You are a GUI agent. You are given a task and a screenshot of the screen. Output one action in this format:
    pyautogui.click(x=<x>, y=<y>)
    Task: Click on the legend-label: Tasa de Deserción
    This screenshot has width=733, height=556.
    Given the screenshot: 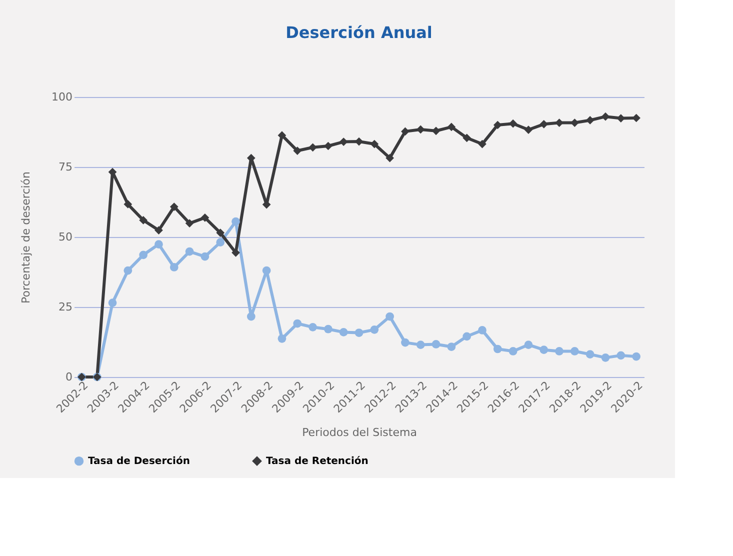 What is the action you would take?
    pyautogui.click(x=139, y=462)
    